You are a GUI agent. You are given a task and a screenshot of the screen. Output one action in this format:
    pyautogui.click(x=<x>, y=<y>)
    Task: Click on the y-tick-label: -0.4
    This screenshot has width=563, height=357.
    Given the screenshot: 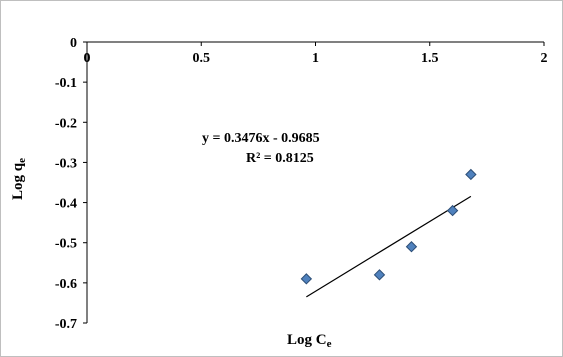 What is the action you would take?
    pyautogui.click(x=66, y=204)
    